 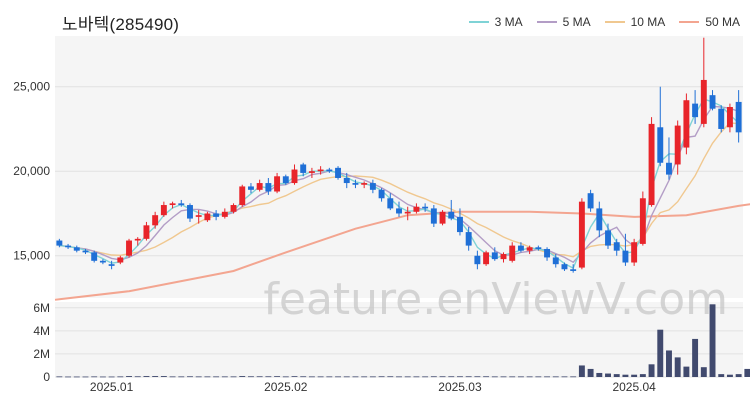 What do you see at coordinates (689, 22) in the screenshot?
I see `legend-swatch-ma50` at bounding box center [689, 22].